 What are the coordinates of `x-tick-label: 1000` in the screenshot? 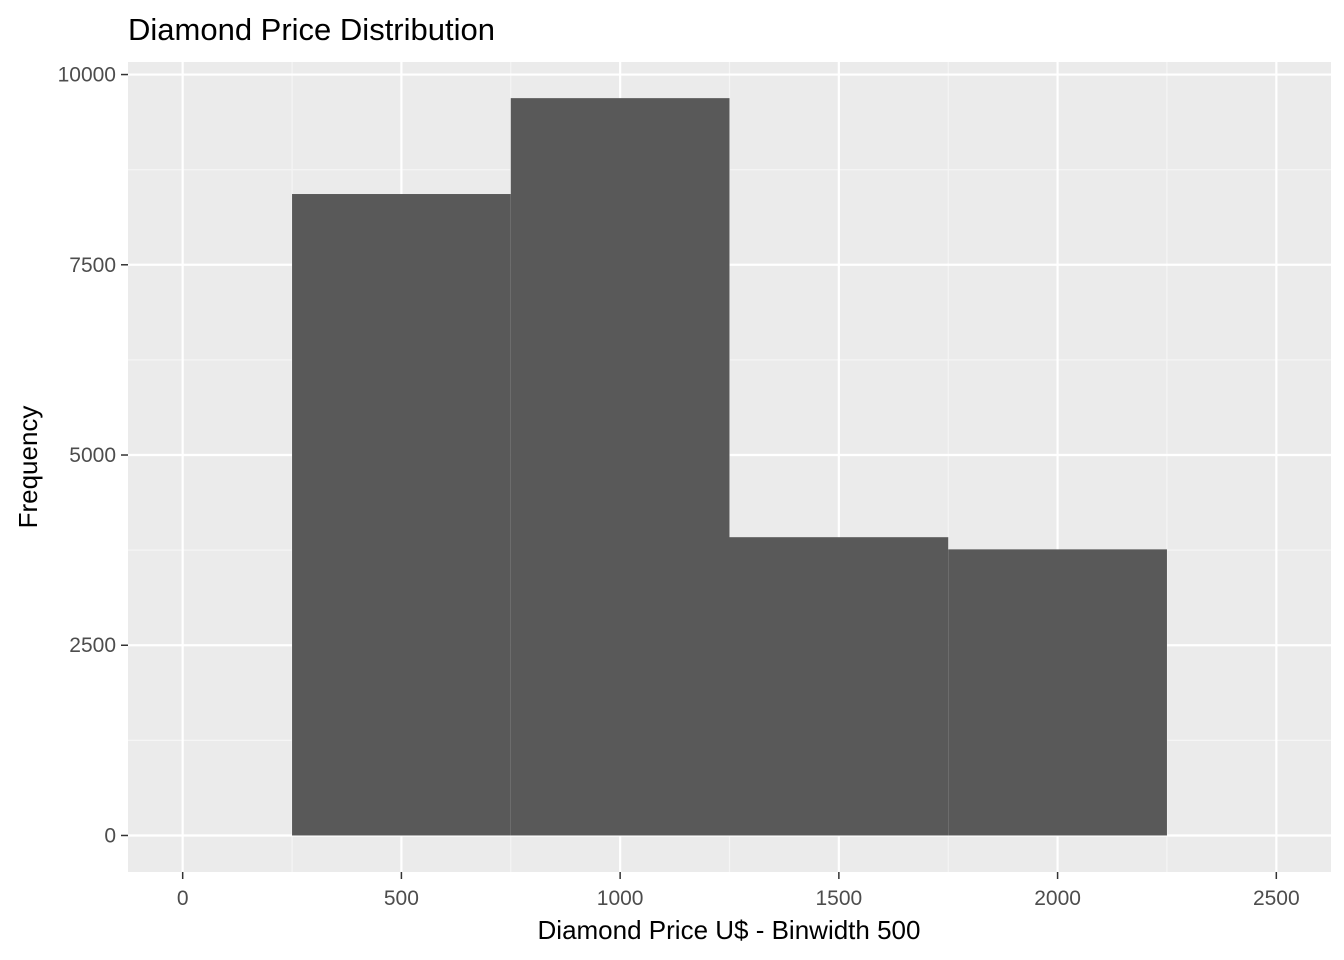 It's located at (620, 898).